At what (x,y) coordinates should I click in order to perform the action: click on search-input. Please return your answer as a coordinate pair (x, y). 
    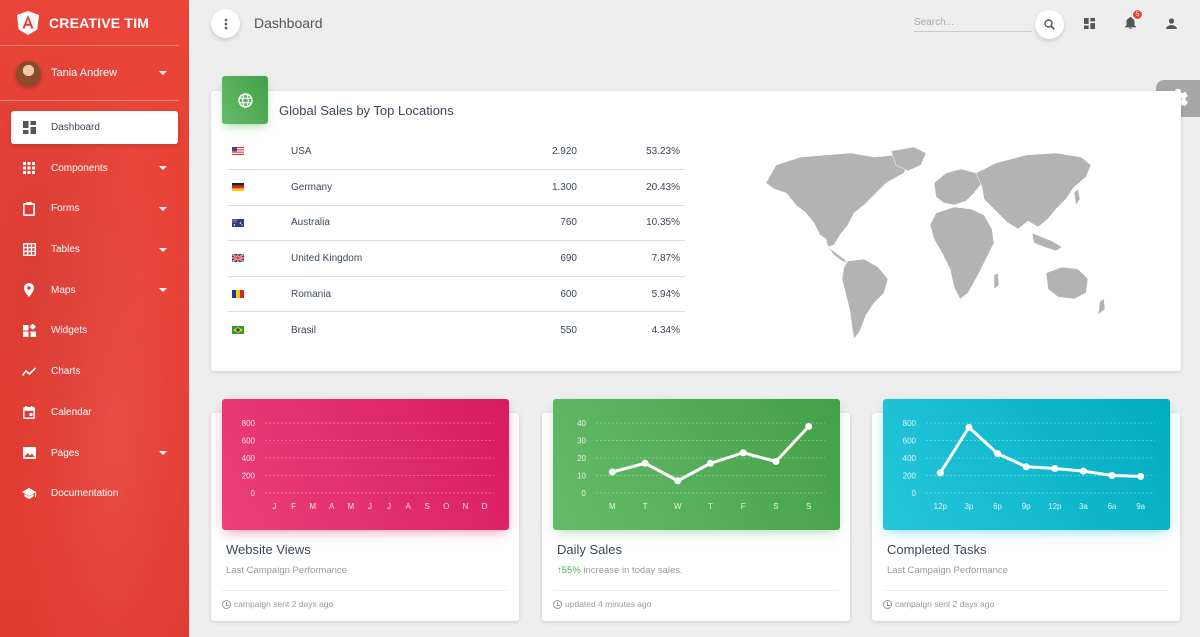
    Looking at the image, I should click on (973, 22).